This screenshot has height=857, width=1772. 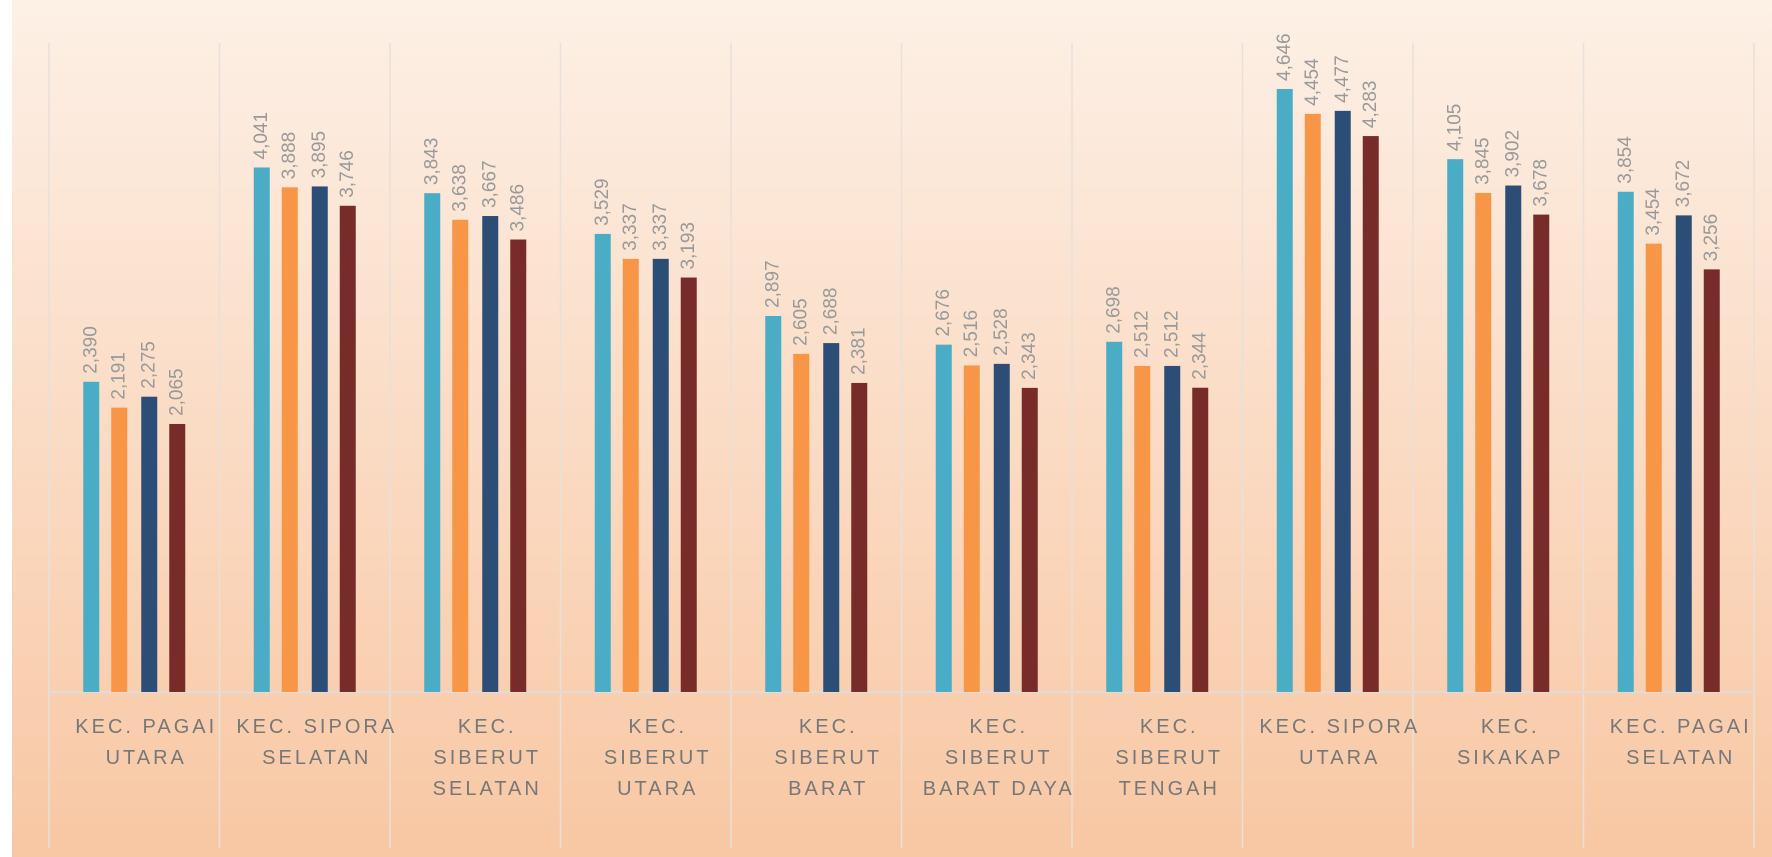 What do you see at coordinates (1680, 742) in the screenshot?
I see `x-tick-label: KEC. PAGAI SELATAN` at bounding box center [1680, 742].